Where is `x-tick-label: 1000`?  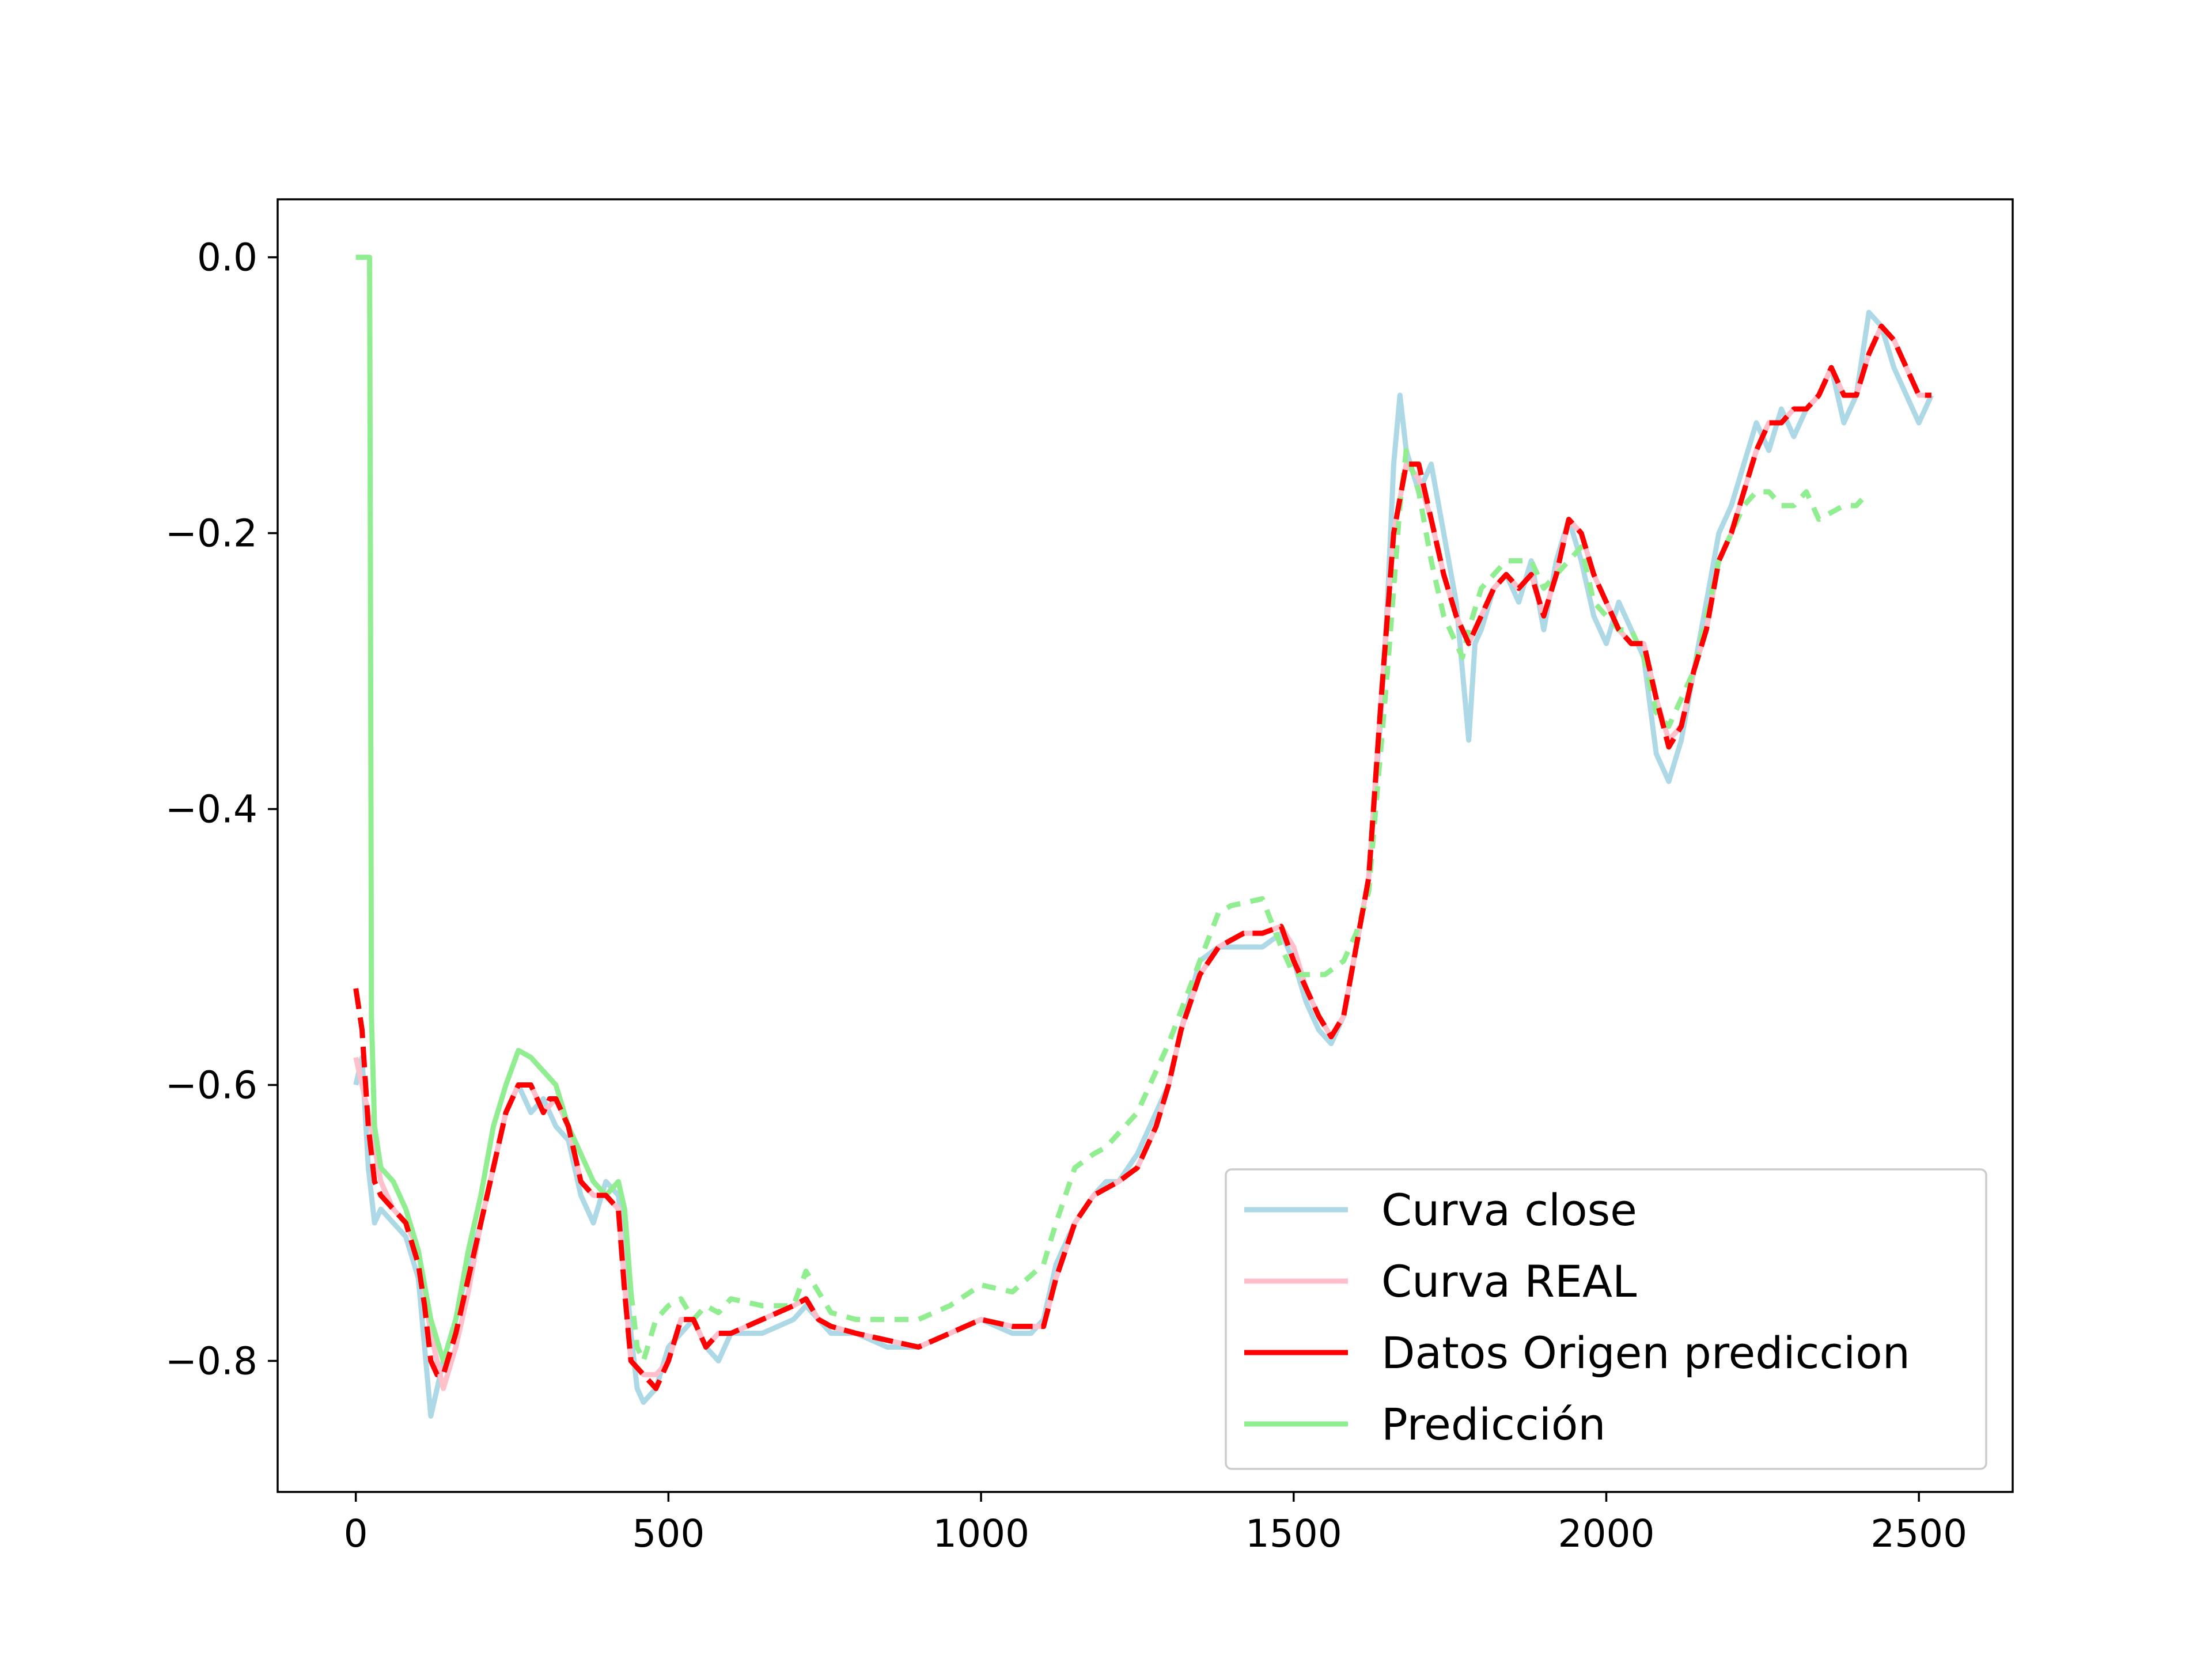
x-tick-label: 1000 is located at coordinates (981, 1534).